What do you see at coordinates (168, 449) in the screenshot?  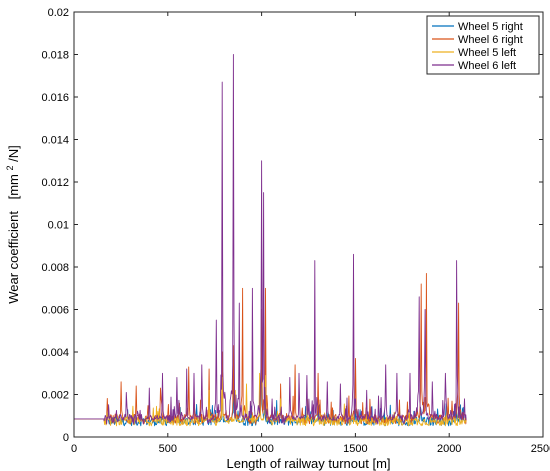 I see `x-tick-label: 500` at bounding box center [168, 449].